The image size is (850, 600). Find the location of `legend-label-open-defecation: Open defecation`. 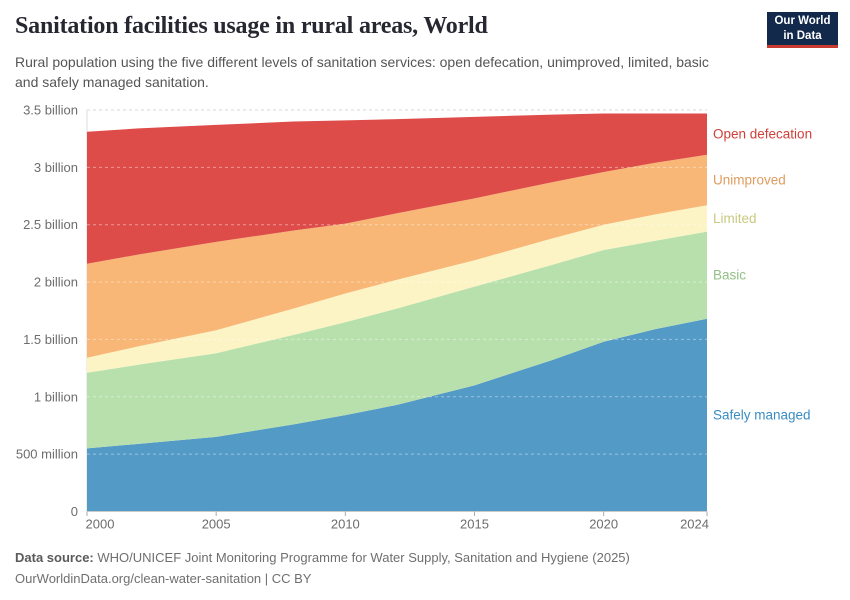

legend-label-open-defecation: Open defecation is located at coordinates (762, 134).